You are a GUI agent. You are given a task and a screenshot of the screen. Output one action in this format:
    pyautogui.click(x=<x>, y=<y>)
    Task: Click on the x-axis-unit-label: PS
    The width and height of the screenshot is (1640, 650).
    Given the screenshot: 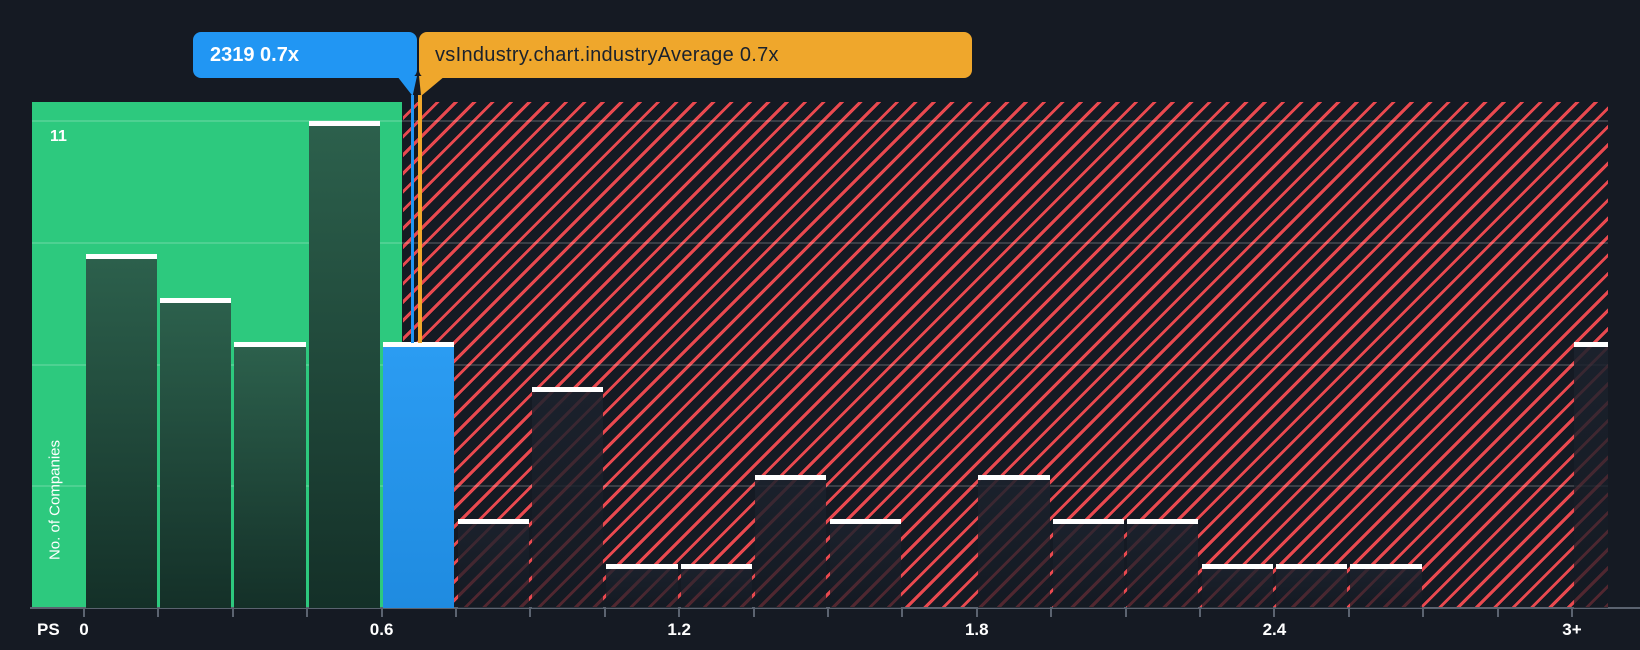 What is the action you would take?
    pyautogui.click(x=48, y=629)
    